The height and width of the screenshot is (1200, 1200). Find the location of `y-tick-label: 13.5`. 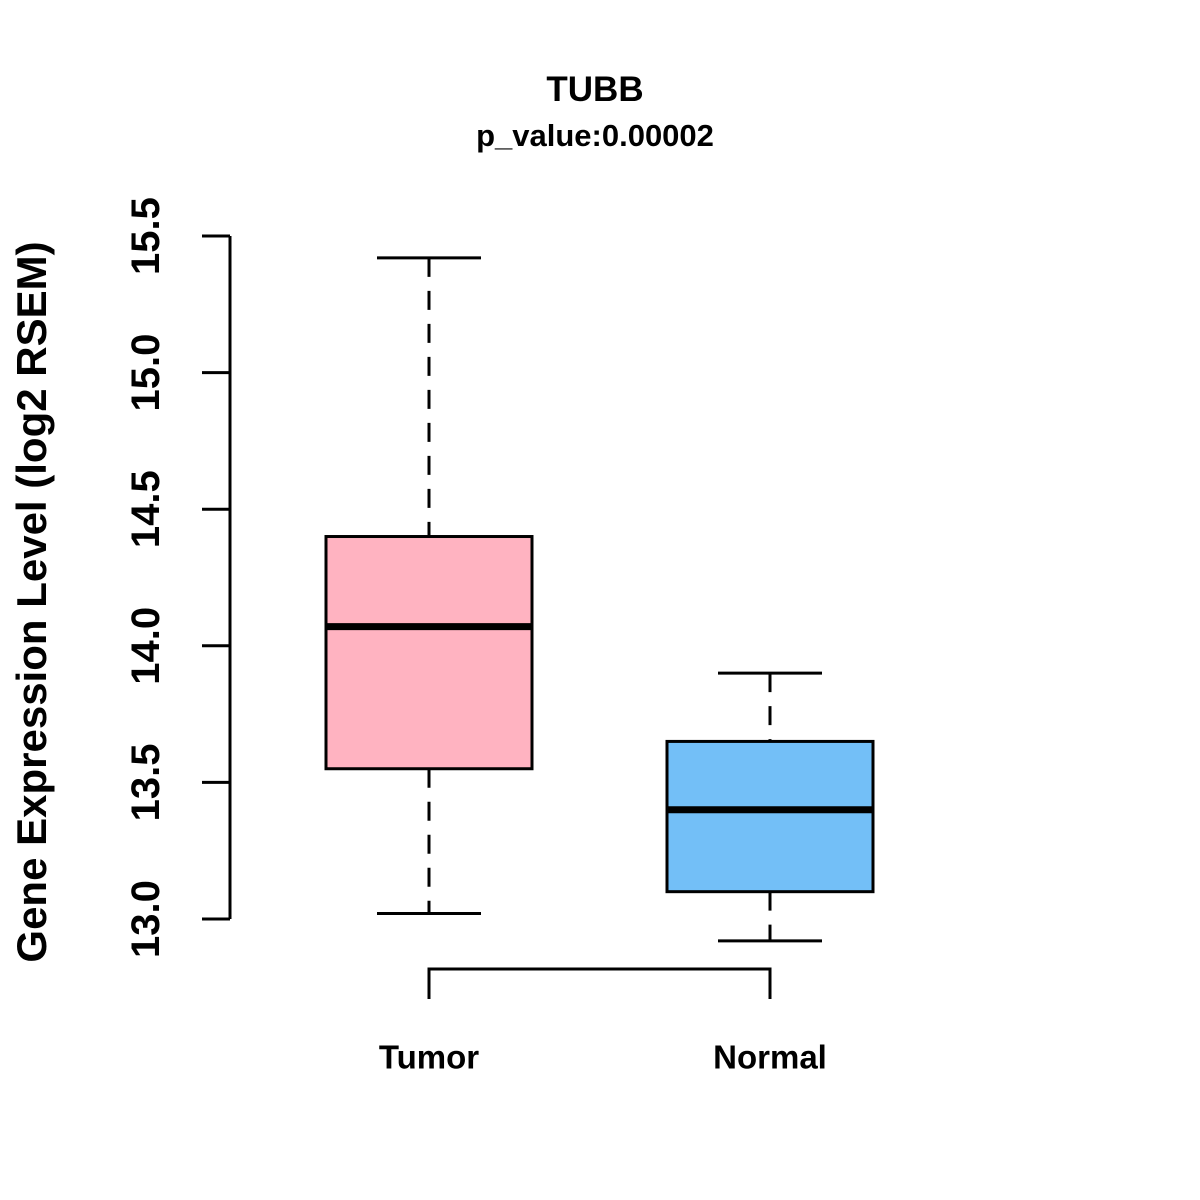

y-tick-label: 13.5 is located at coordinates (146, 782).